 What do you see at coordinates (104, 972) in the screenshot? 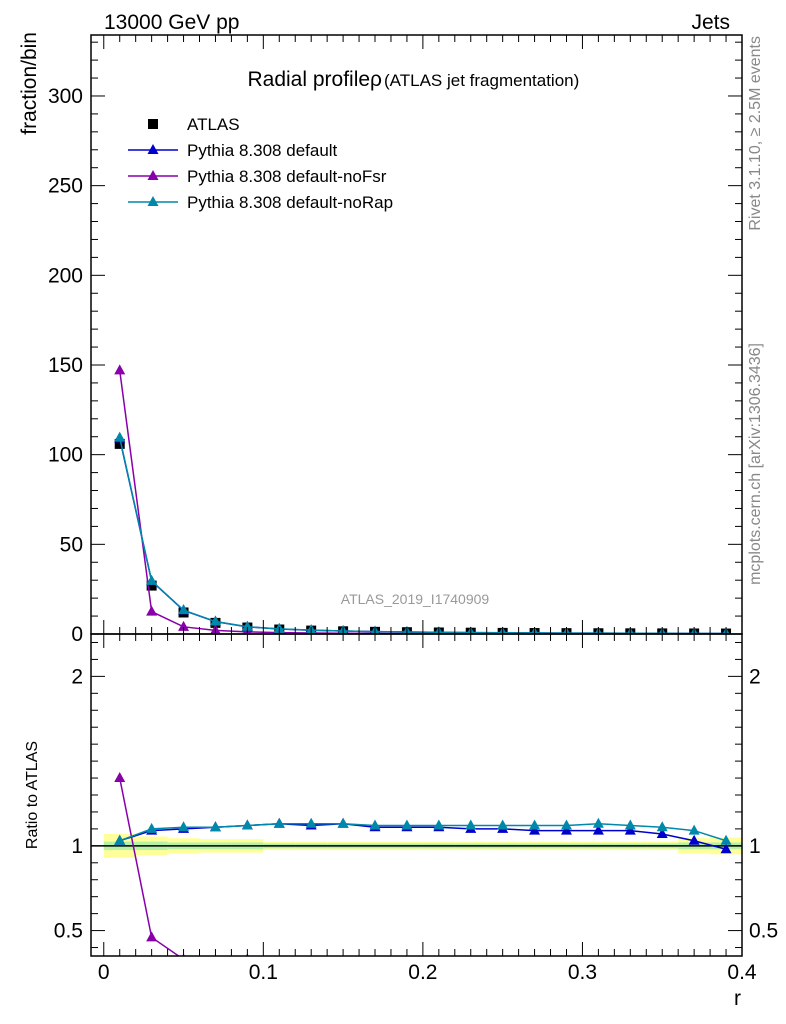
I see `x-tick-label: 0` at bounding box center [104, 972].